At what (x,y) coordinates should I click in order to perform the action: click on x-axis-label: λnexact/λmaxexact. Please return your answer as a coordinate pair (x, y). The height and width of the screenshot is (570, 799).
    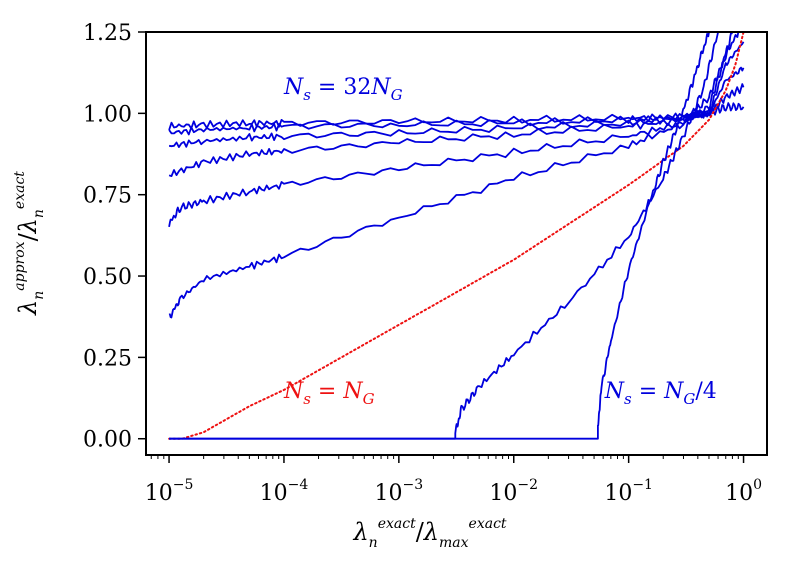
    Looking at the image, I should click on (429, 533).